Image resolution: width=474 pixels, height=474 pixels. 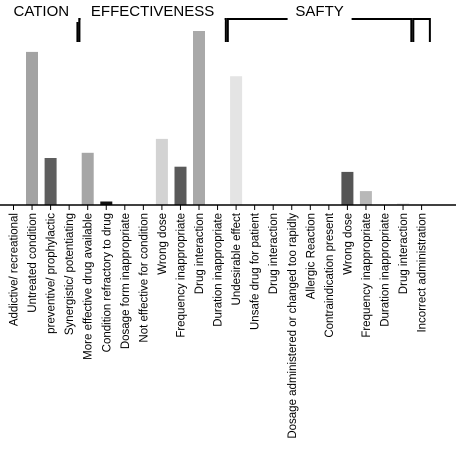 I want to click on group-label: CATION, so click(x=42, y=11).